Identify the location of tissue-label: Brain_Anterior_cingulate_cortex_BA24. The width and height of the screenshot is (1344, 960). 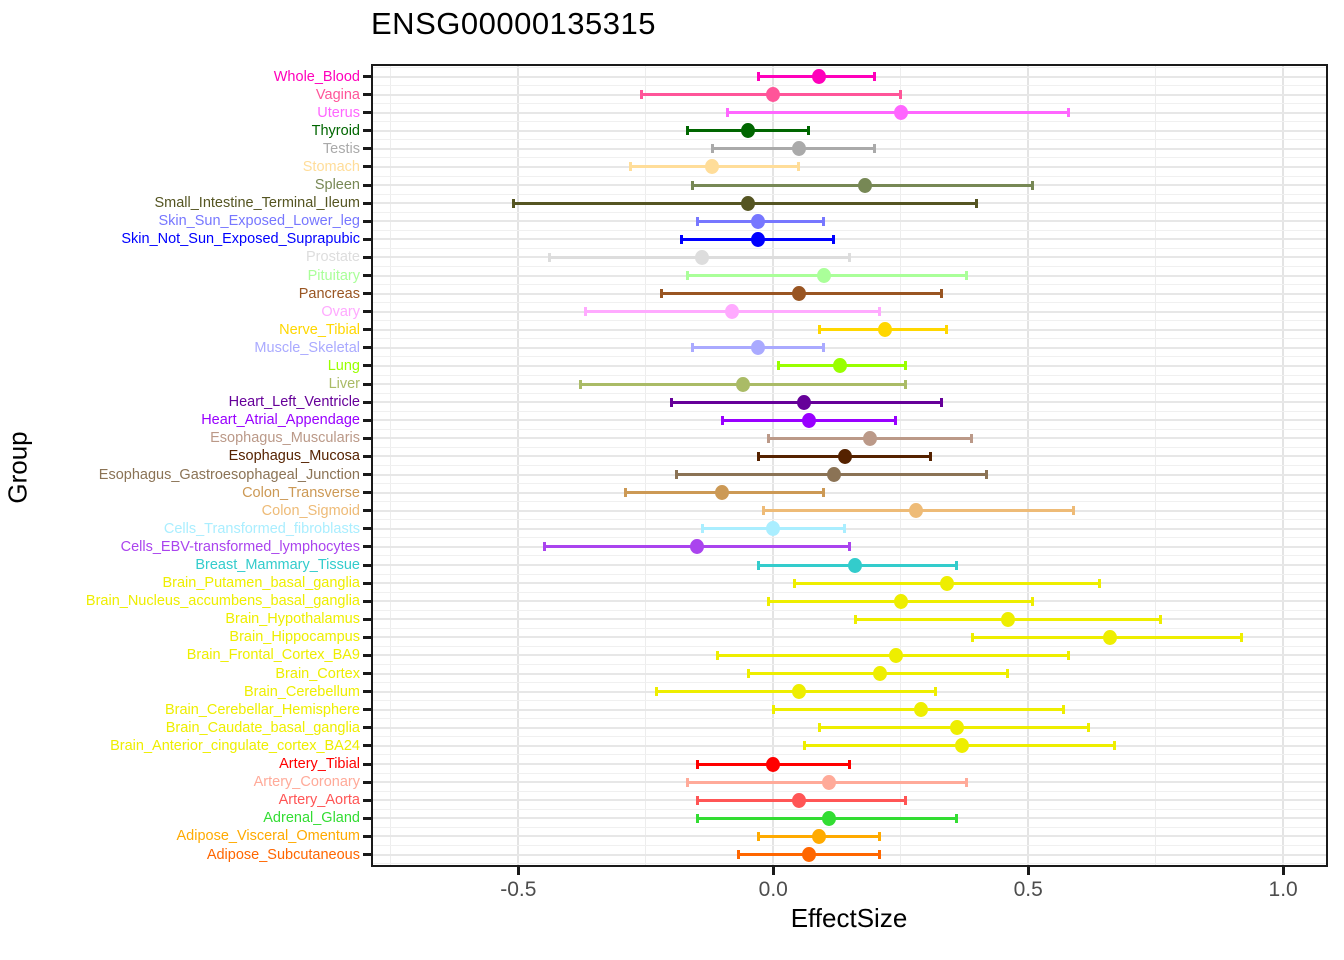
(235, 745).